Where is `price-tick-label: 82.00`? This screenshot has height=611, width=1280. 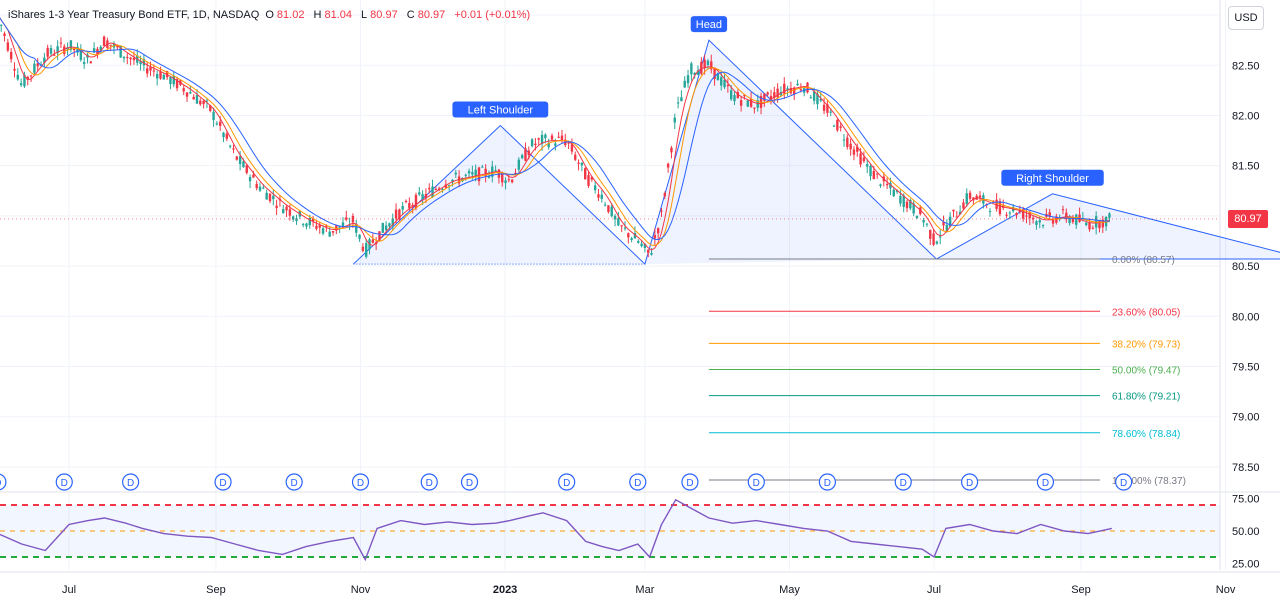
price-tick-label: 82.00 is located at coordinates (1246, 116).